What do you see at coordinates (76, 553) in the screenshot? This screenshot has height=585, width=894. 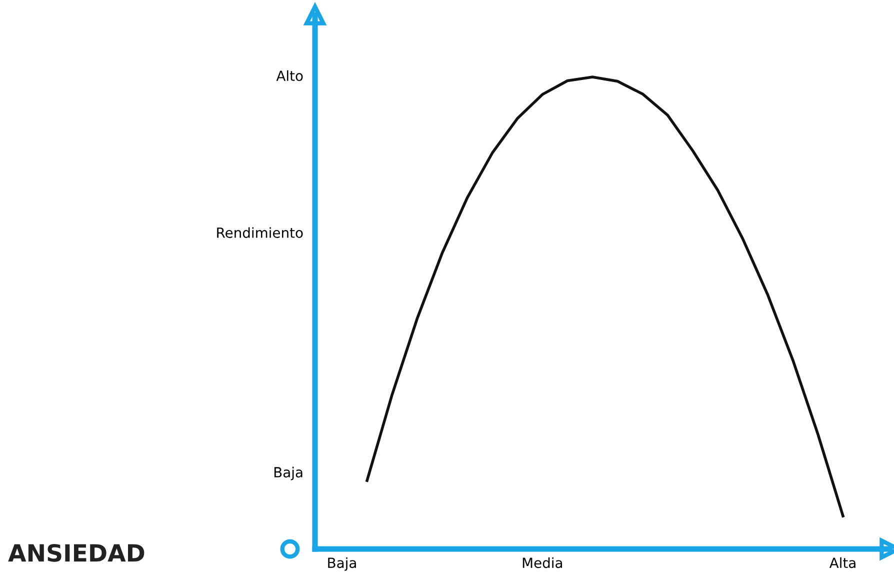 I see `text: ANSIEDAD` at bounding box center [76, 553].